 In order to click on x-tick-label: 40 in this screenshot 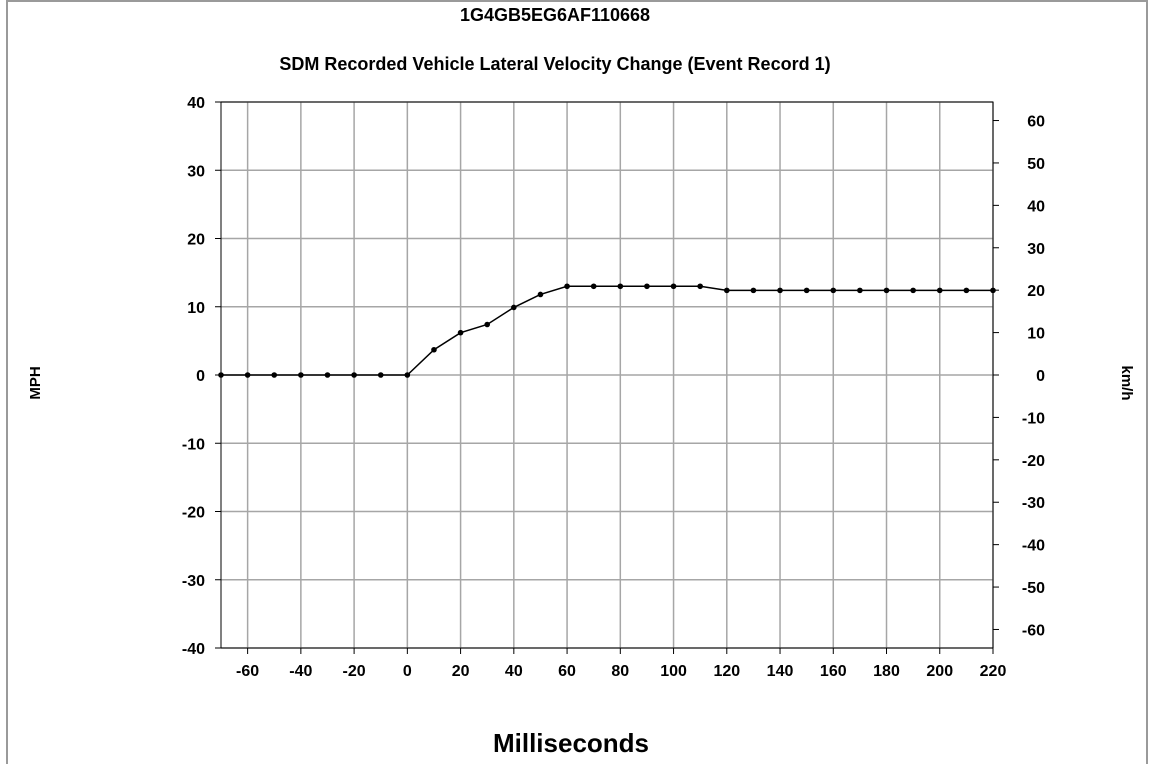, I will do `click(514, 671)`.